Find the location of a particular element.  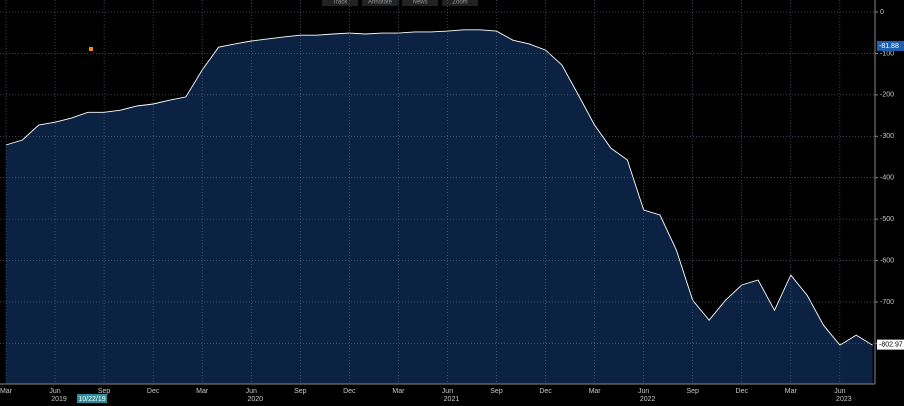

year-label: 2019 is located at coordinates (59, 399).